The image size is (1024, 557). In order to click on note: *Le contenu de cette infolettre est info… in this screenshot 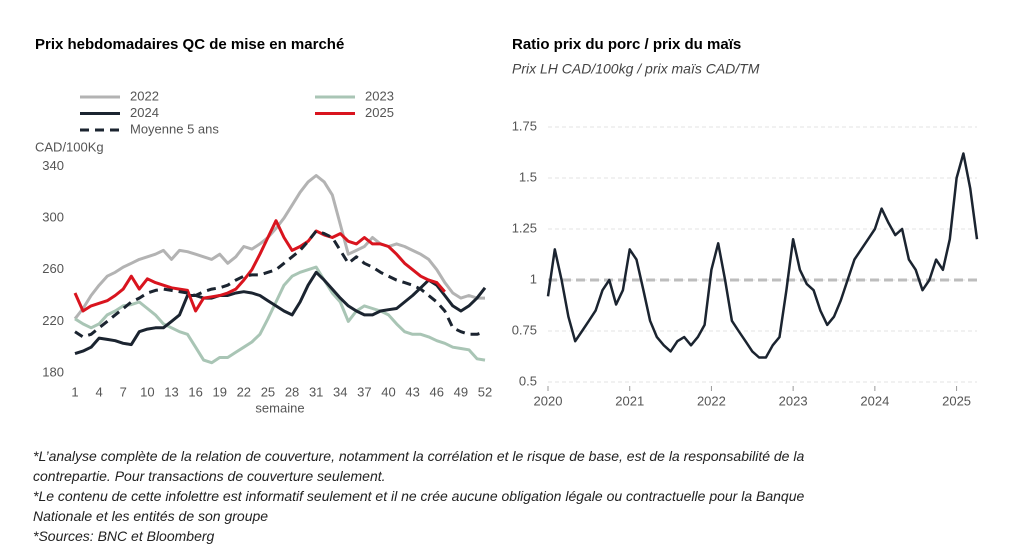, I will do `click(419, 506)`.